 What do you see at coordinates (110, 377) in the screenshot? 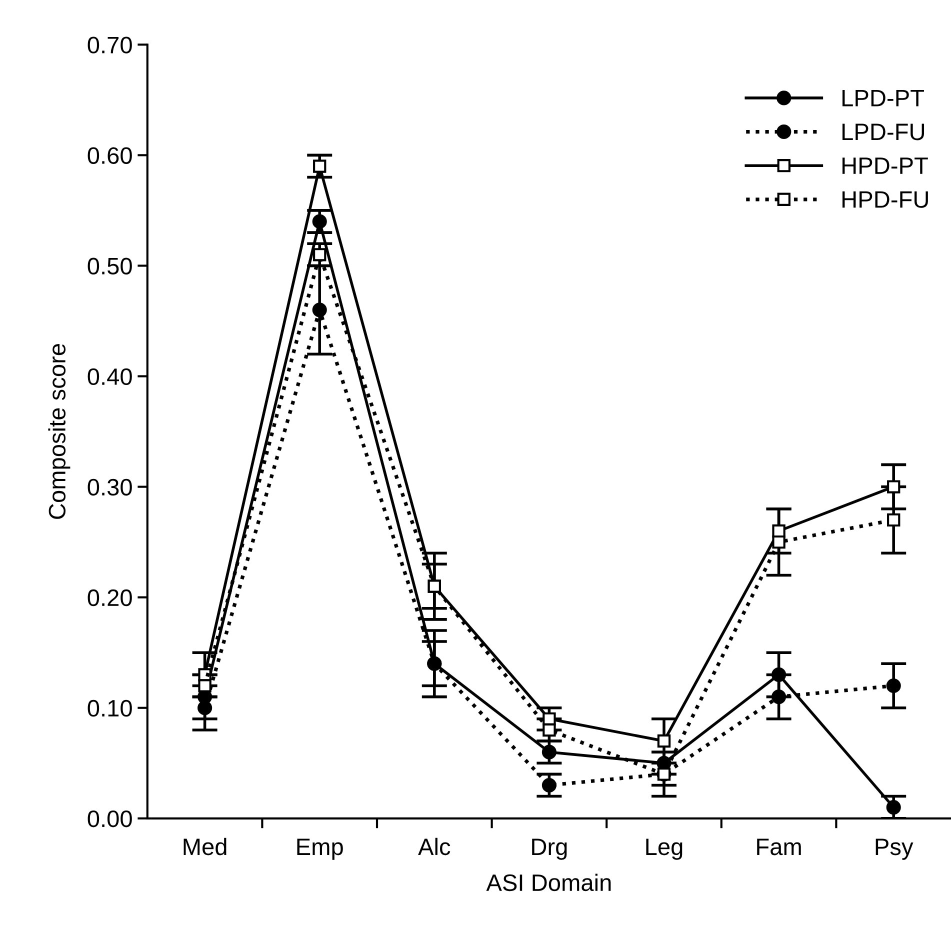
I see `y-tick-label: 0.40` at bounding box center [110, 377].